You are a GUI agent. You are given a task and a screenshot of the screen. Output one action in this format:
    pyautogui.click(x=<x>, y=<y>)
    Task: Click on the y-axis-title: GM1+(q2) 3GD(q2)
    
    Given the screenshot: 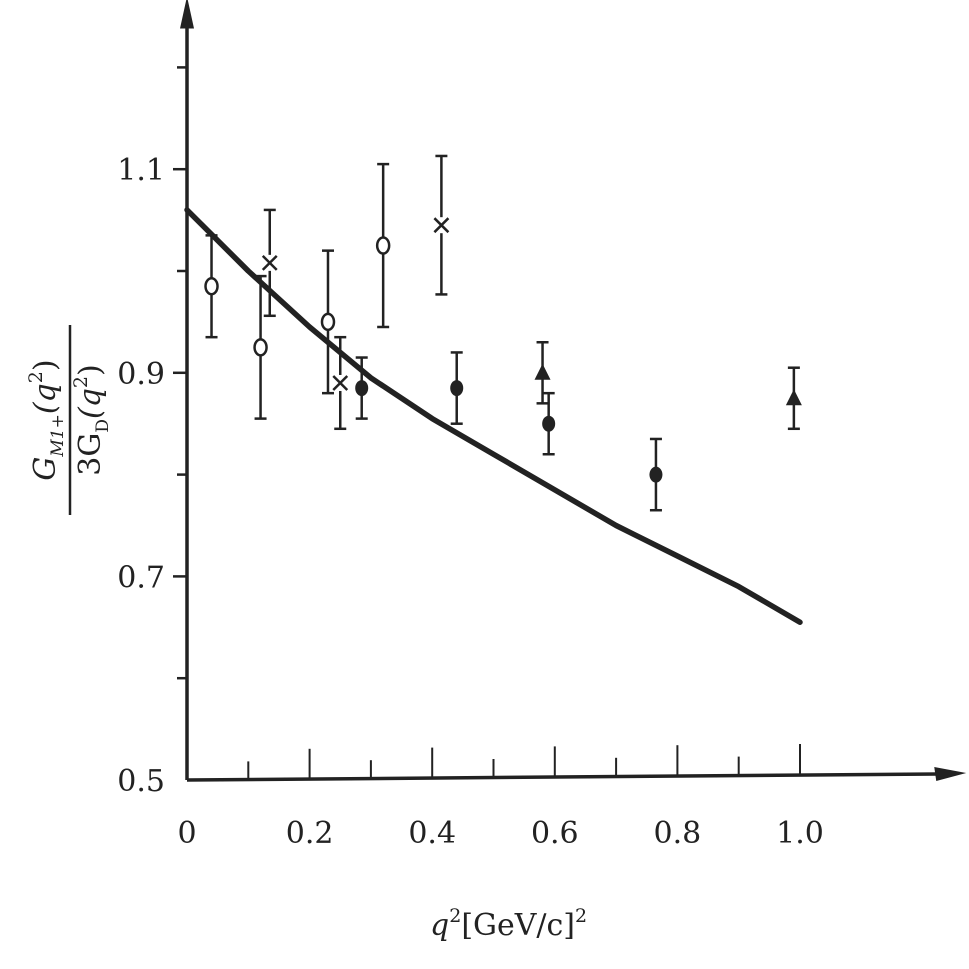 What is the action you would take?
    pyautogui.click(x=69, y=420)
    